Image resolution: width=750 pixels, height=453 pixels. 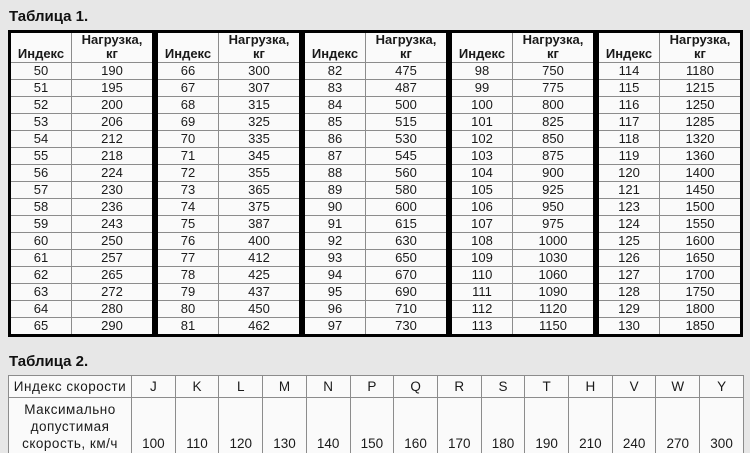 What do you see at coordinates (481, 173) in the screenshot?
I see `index-cell: 104` at bounding box center [481, 173].